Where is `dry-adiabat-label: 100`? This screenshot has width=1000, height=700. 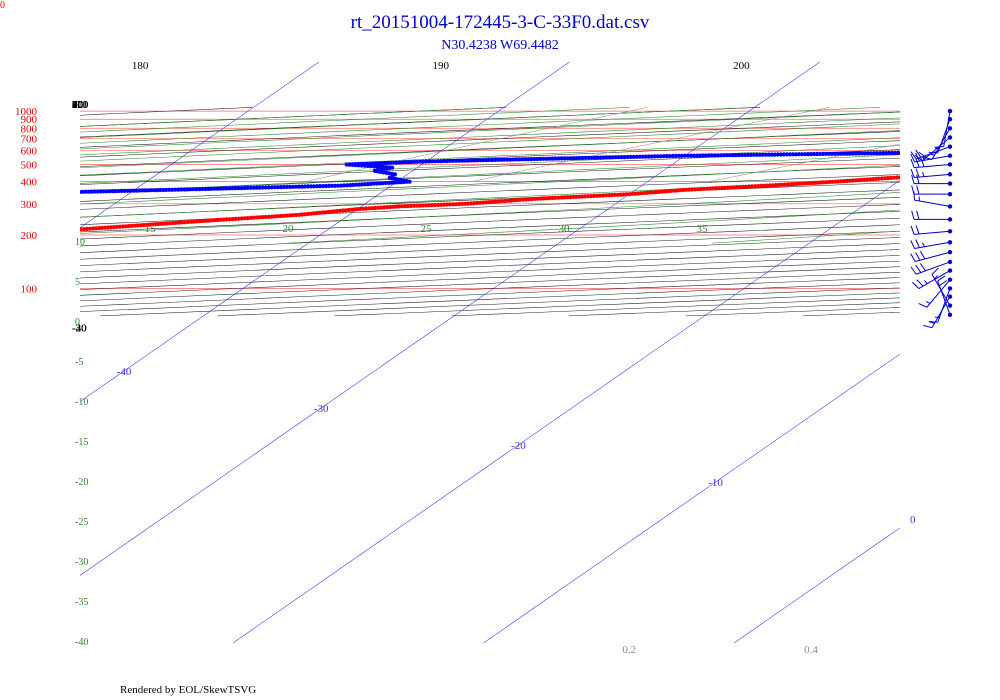
dry-adiabat-label: 100 is located at coordinates (80, 105).